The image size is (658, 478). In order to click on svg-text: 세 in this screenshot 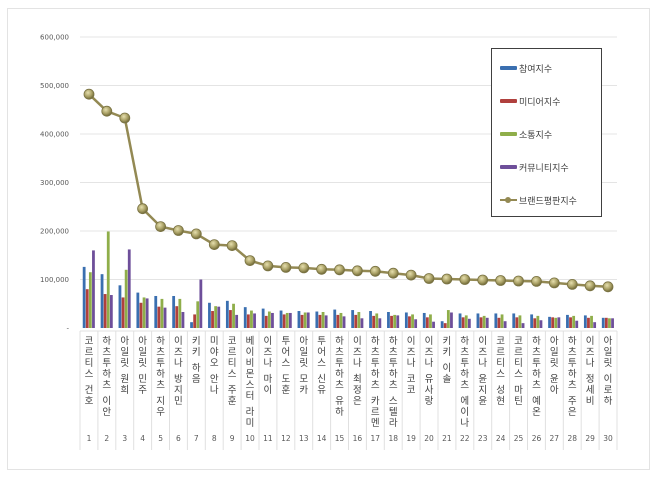, I will do `click(590, 390)`.